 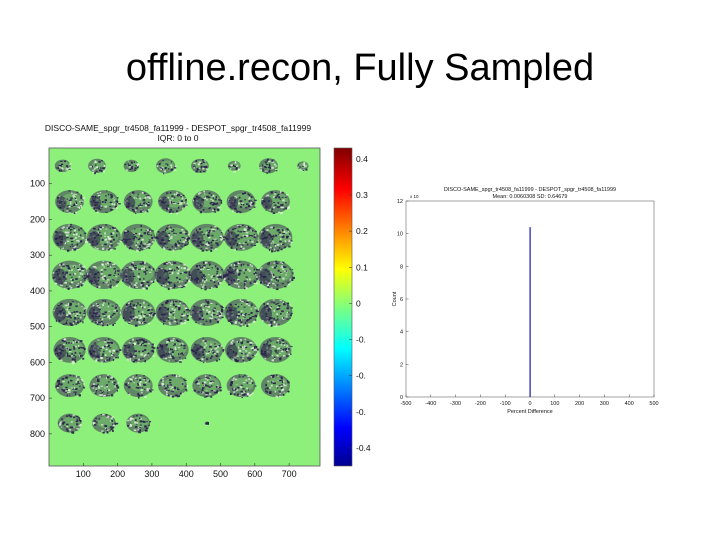 I want to click on colorbar-tick-4: 0, so click(x=358, y=303).